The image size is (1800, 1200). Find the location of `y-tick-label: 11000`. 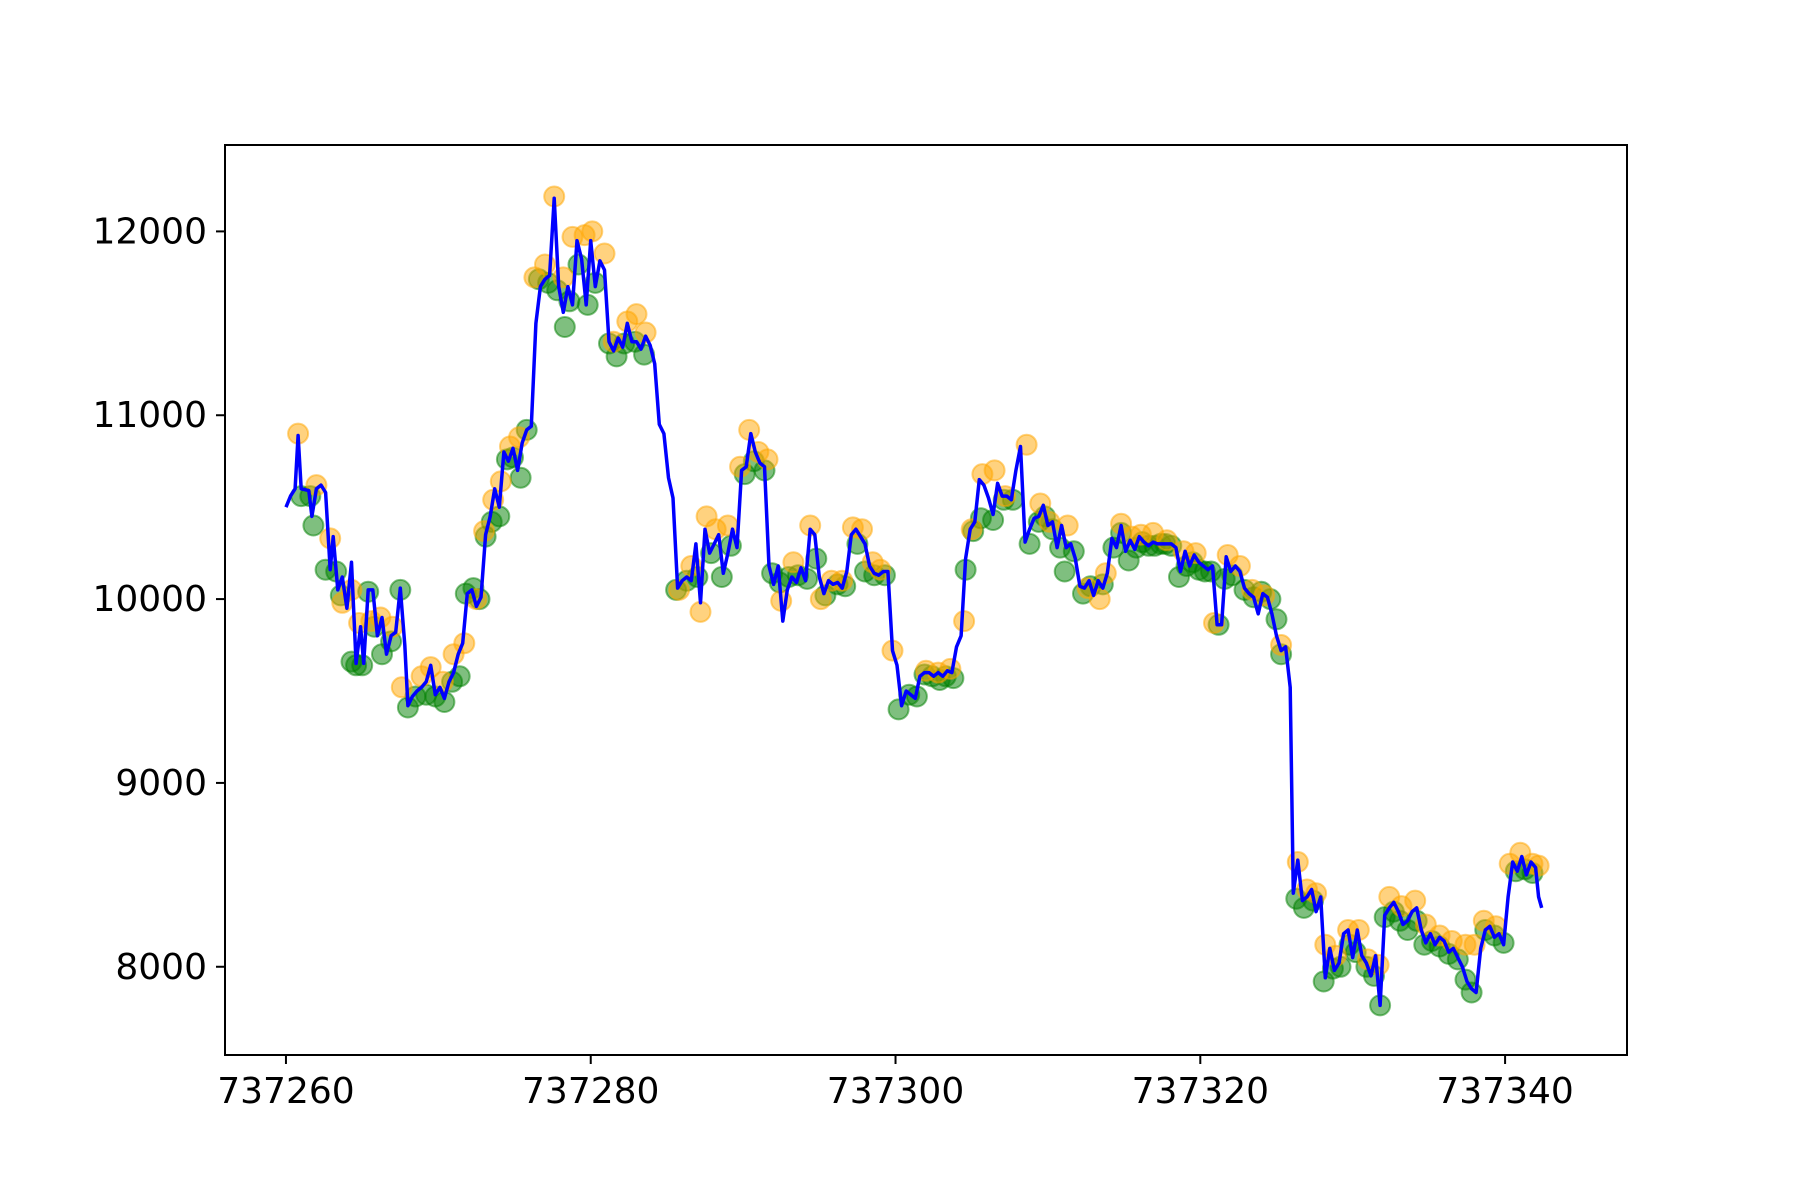

y-tick-label: 11000 is located at coordinates (149, 415).